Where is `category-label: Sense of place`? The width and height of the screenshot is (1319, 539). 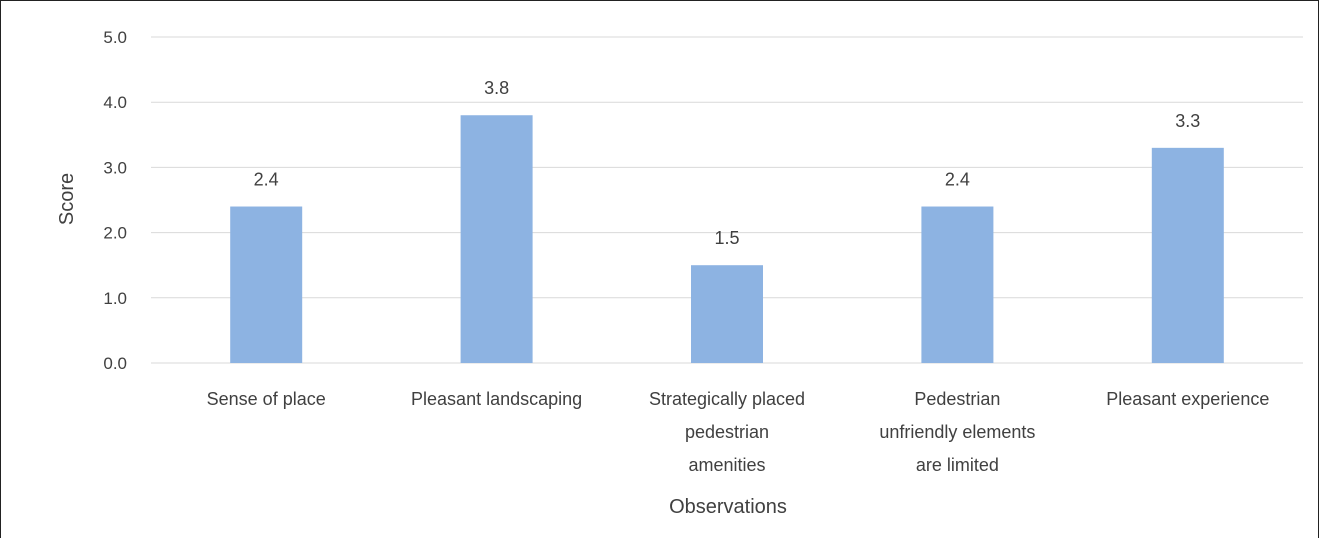
category-label: Sense of place is located at coordinates (266, 399).